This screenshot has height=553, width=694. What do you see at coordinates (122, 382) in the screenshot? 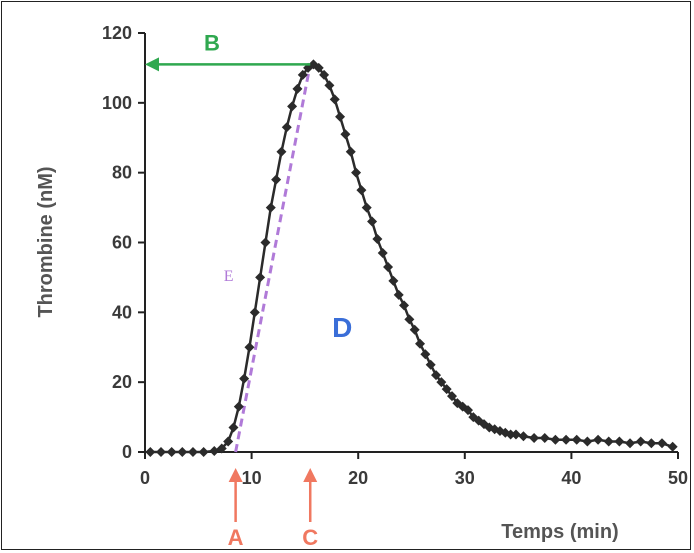
I see `y-tick-label: 20` at bounding box center [122, 382].